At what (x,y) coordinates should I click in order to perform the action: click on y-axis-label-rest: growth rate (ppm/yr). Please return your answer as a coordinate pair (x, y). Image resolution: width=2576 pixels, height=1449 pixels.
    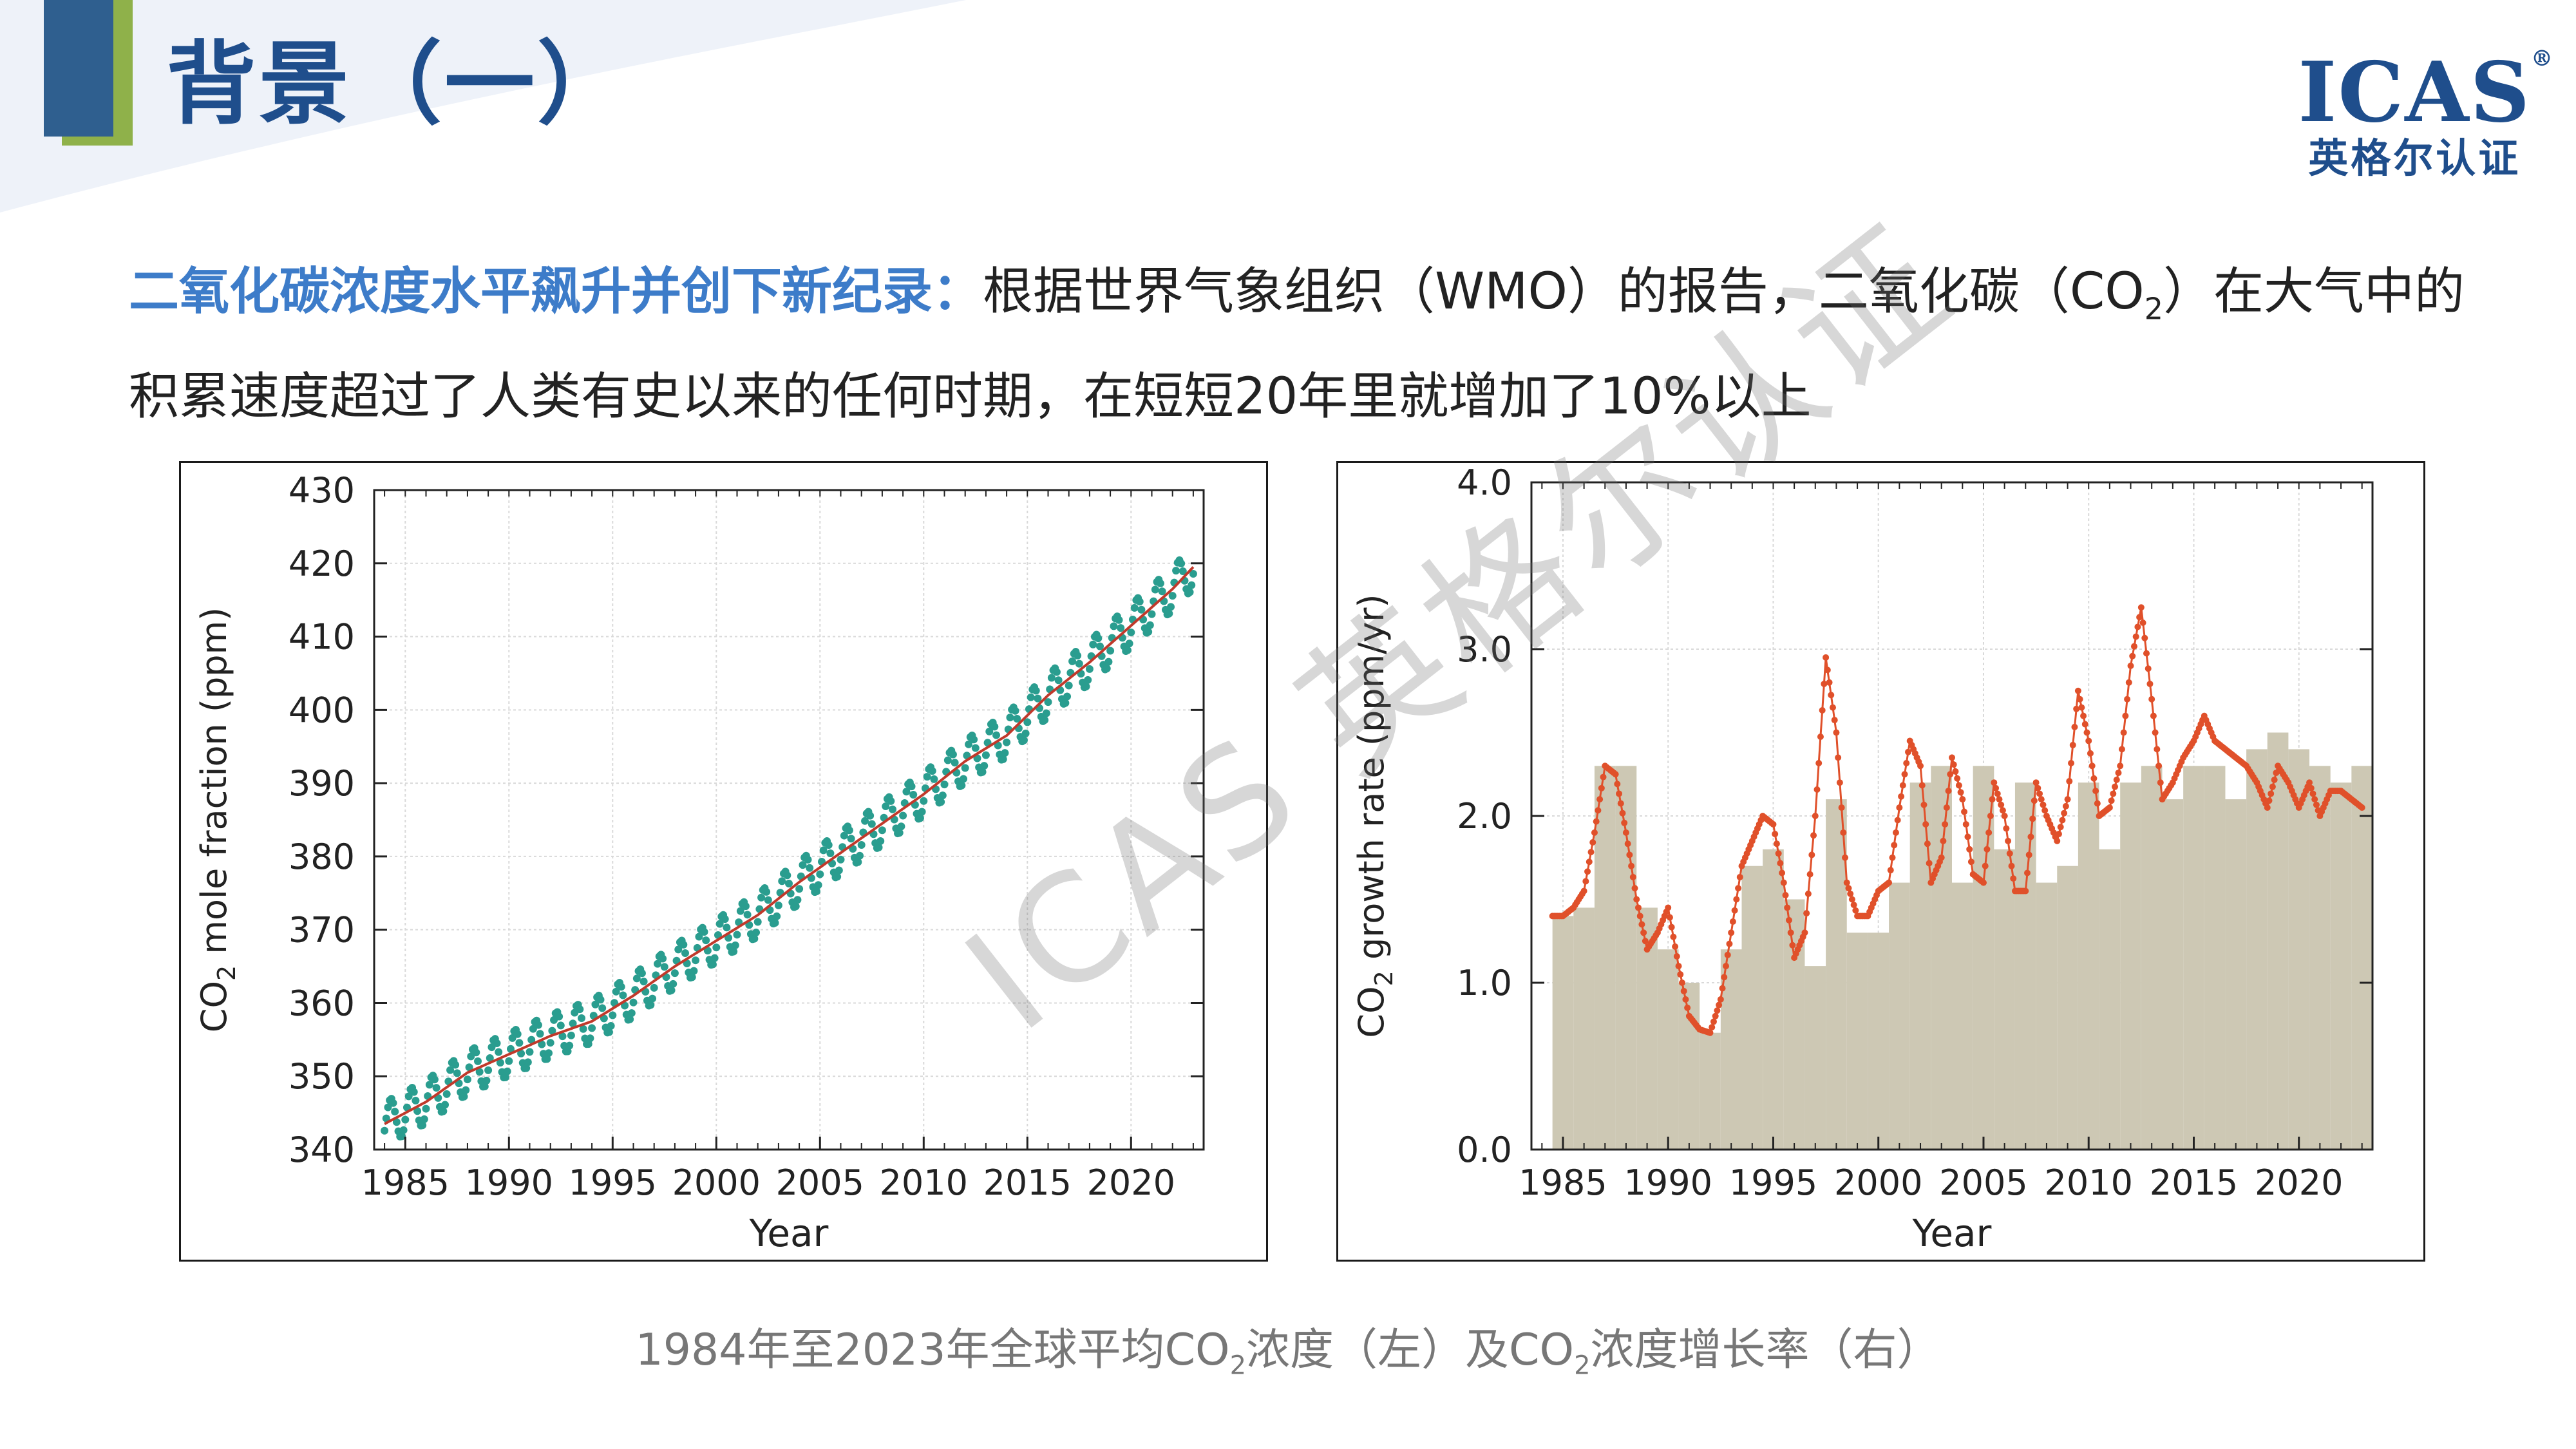
    Looking at the image, I should click on (1372, 782).